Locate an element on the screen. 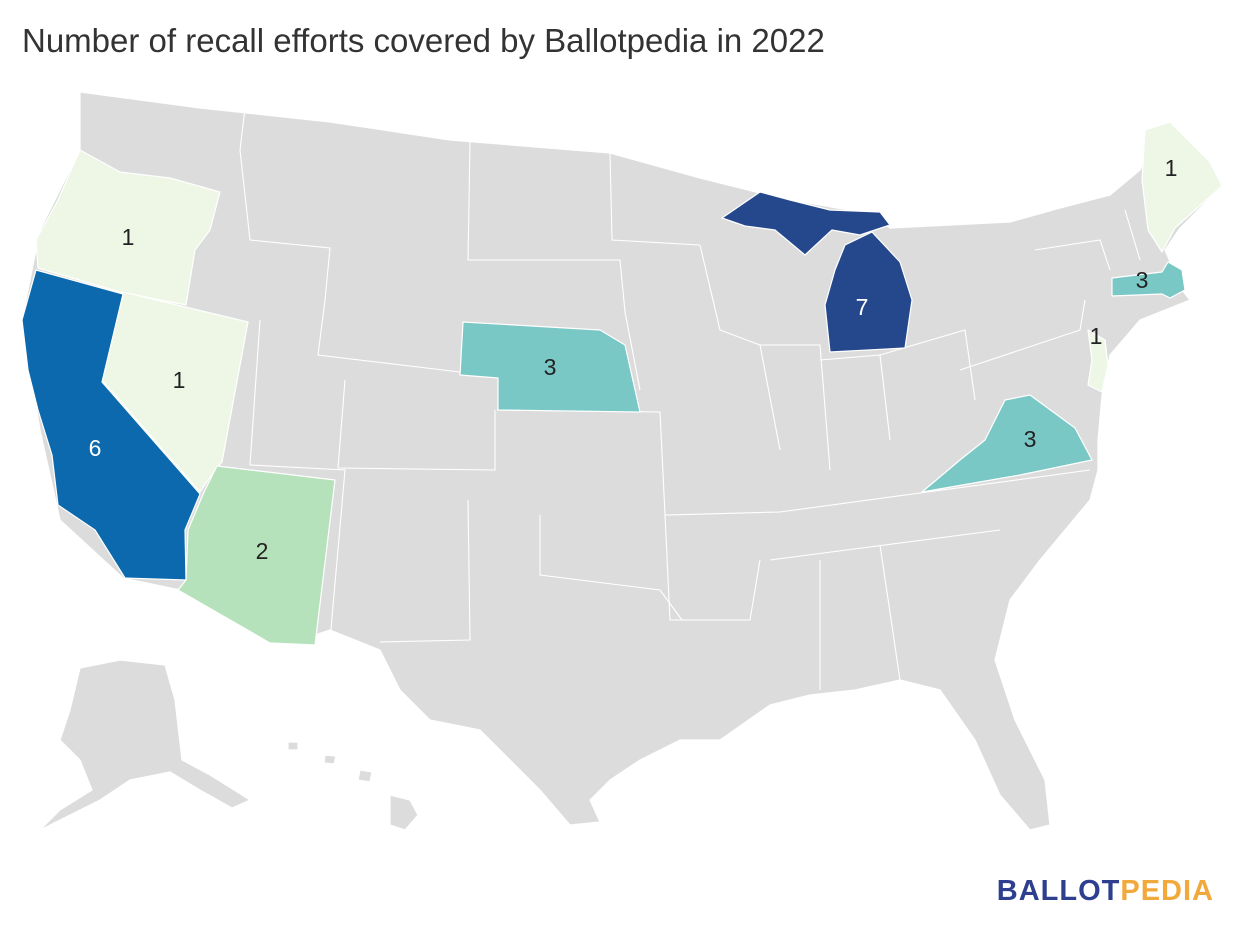  alaska-base is located at coordinates (145, 745).